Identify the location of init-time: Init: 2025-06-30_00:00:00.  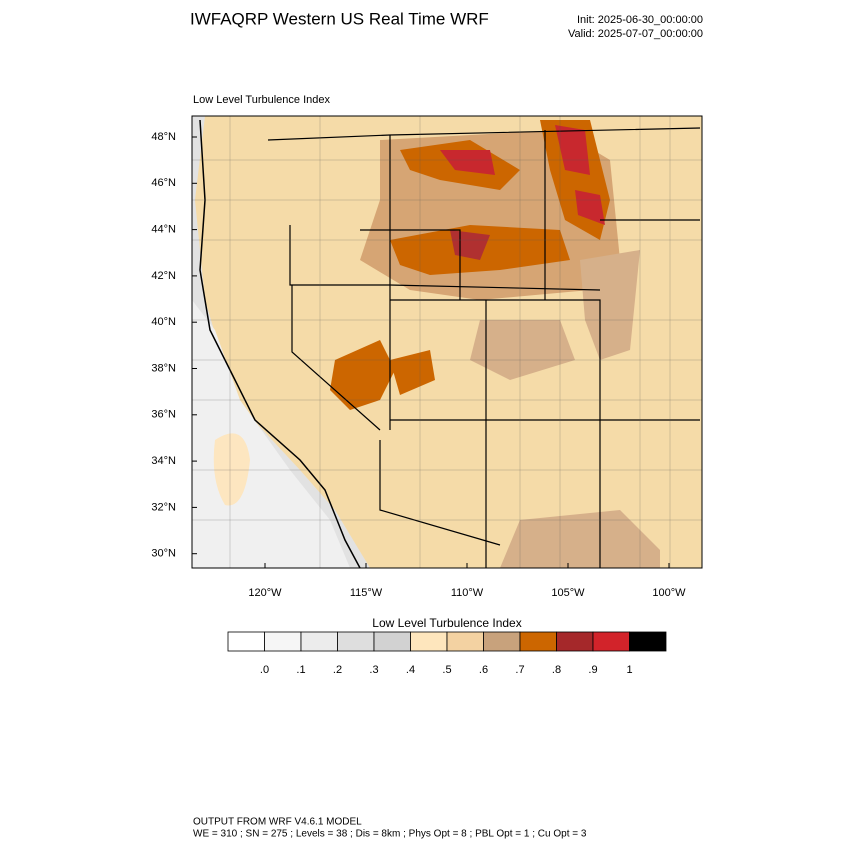
(640, 20).